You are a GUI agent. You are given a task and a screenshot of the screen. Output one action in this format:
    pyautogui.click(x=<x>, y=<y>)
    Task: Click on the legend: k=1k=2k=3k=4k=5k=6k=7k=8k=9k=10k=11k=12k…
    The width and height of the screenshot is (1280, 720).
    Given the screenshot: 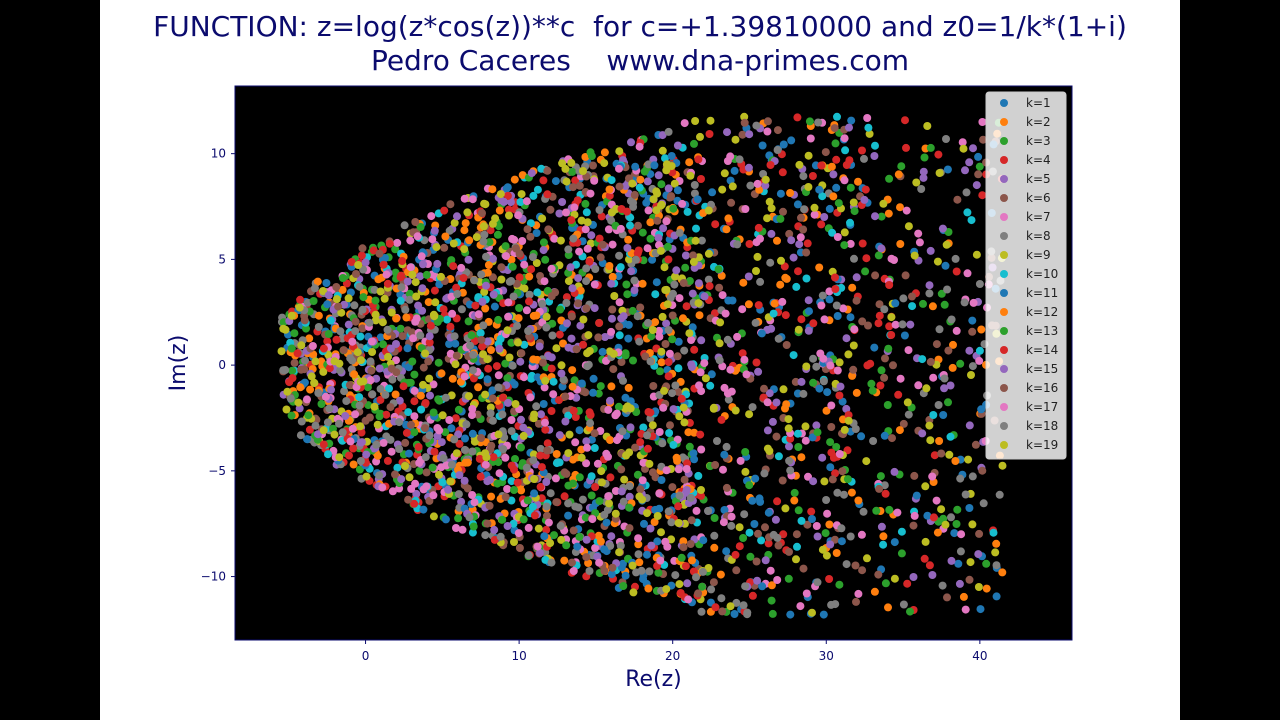 What is the action you would take?
    pyautogui.click(x=1026, y=275)
    